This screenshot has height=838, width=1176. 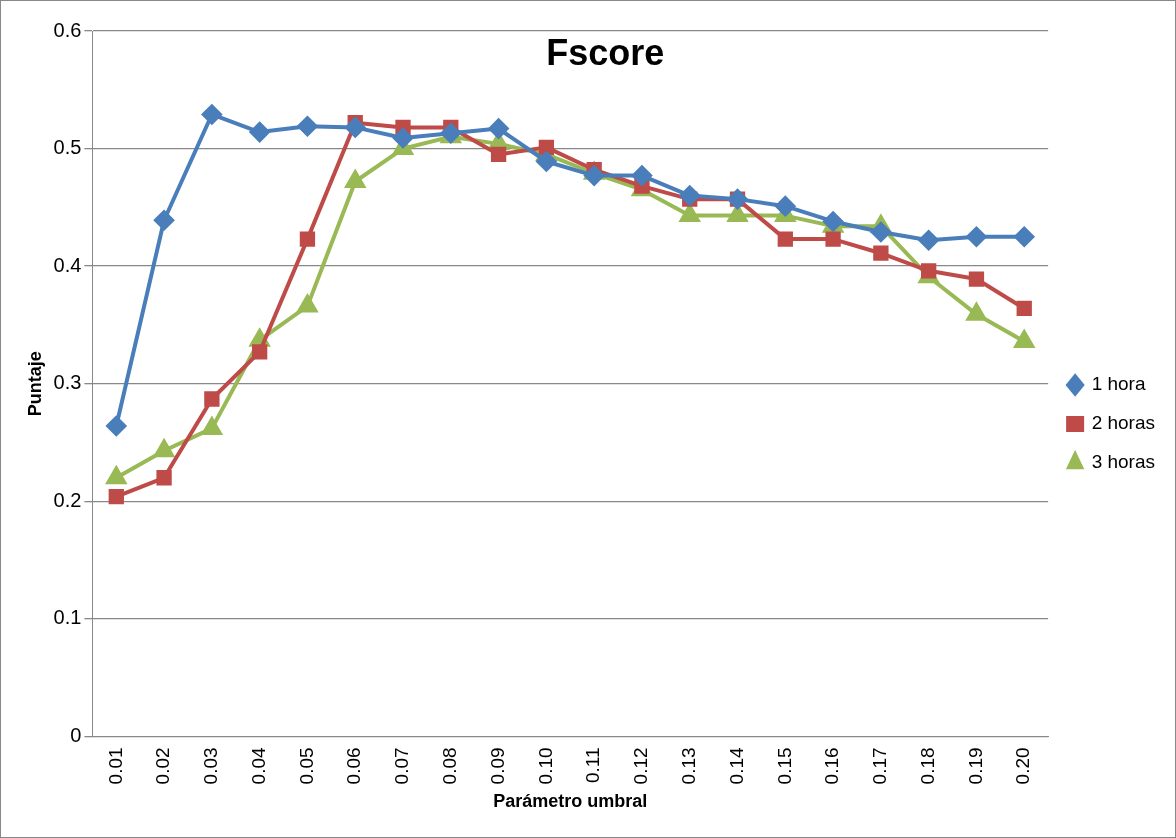 What do you see at coordinates (354, 766) in the screenshot?
I see `x-tick-label: 0.06` at bounding box center [354, 766].